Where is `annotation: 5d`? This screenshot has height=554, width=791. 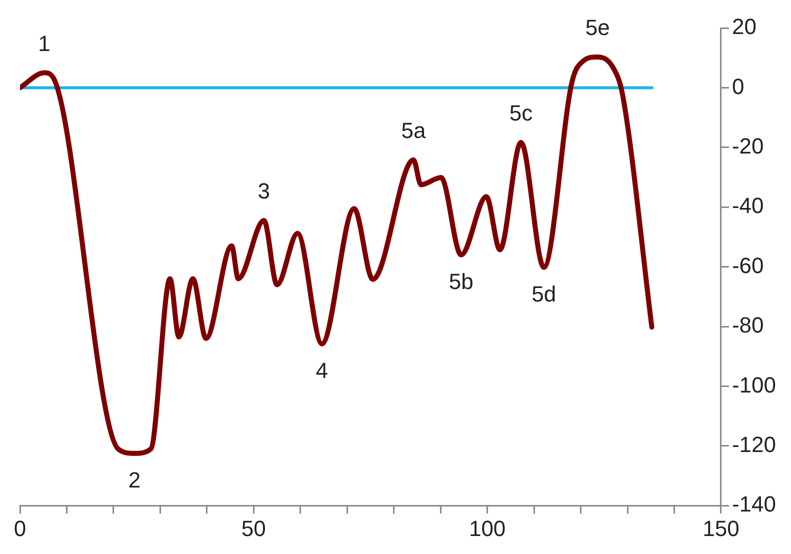 annotation: 5d is located at coordinates (544, 293).